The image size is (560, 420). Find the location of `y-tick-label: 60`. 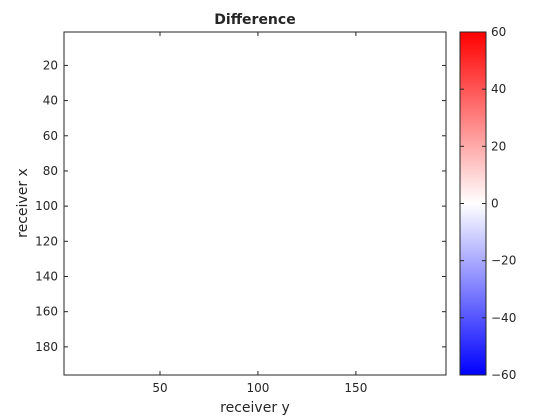

y-tick-label: 60 is located at coordinates (50, 136).